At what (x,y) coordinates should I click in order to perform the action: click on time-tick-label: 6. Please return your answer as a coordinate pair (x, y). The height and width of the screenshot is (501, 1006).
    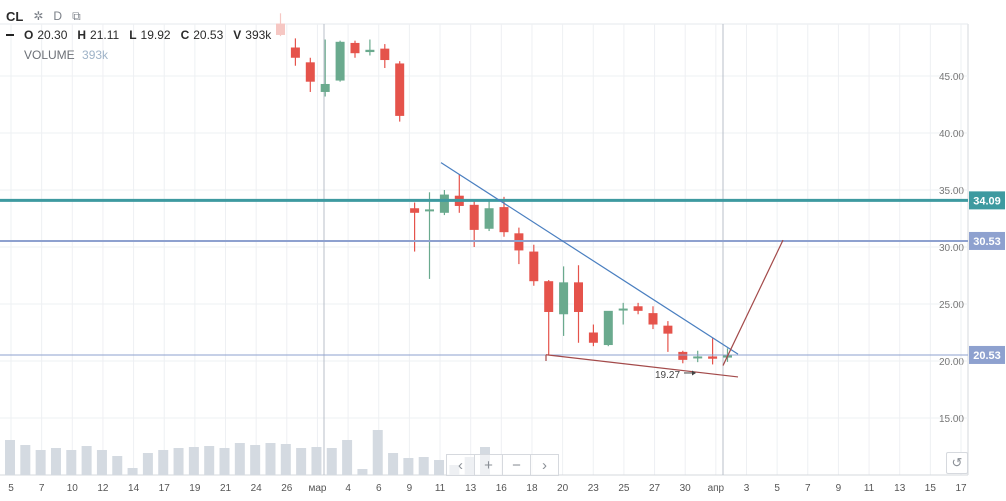
    Looking at the image, I should click on (379, 488).